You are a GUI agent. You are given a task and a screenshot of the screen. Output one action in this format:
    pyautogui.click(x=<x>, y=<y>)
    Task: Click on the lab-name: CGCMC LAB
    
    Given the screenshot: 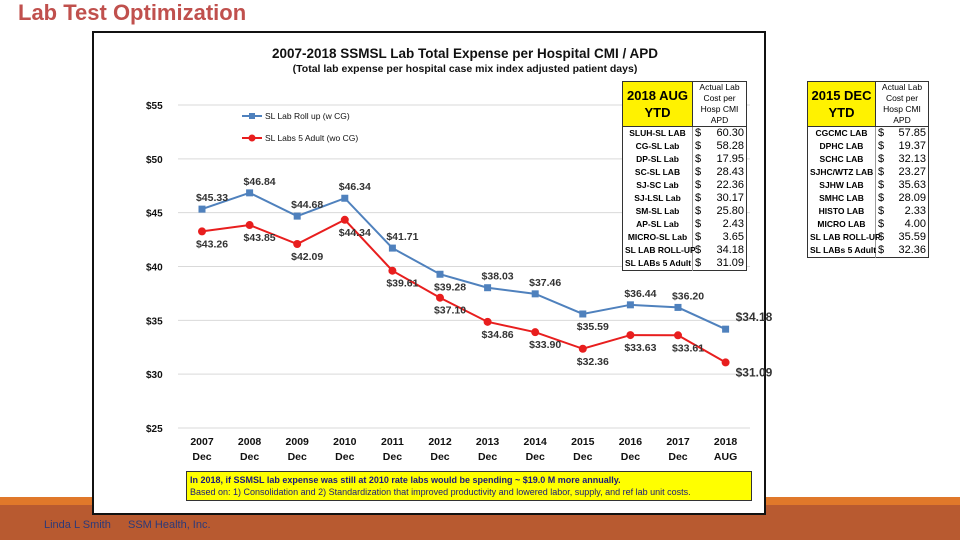 What is the action you would take?
    pyautogui.click(x=841, y=133)
    